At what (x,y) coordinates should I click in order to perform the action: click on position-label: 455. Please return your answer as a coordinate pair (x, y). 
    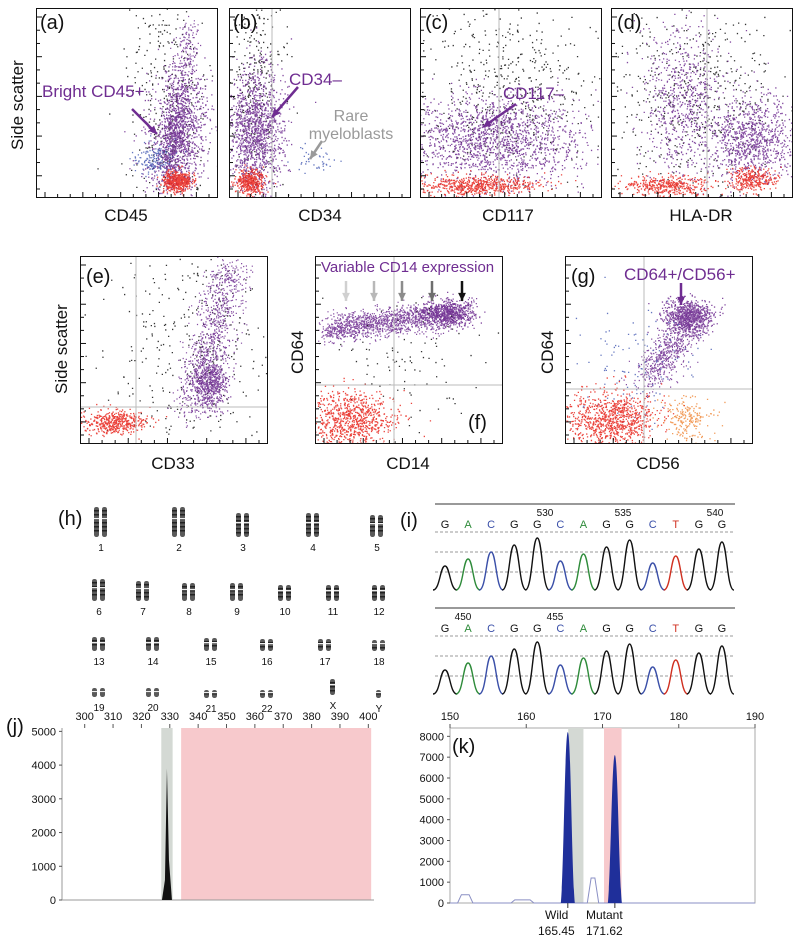
    Looking at the image, I should click on (555, 617).